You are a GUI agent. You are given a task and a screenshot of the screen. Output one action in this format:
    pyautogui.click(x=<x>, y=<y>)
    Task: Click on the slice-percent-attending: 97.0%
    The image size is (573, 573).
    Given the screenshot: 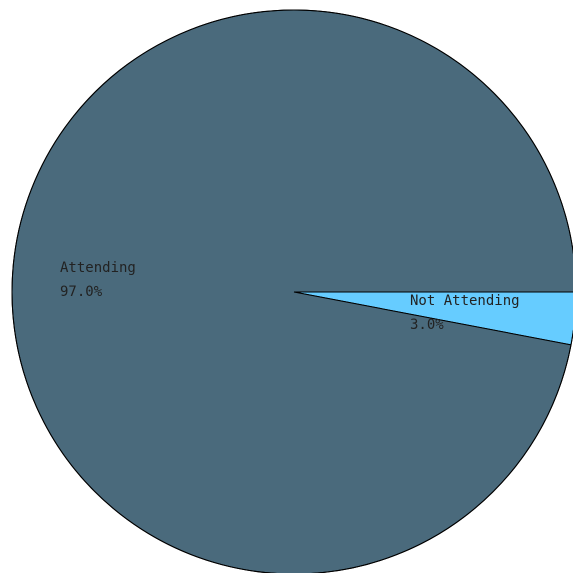 What is the action you would take?
    pyautogui.click(x=81, y=292)
    